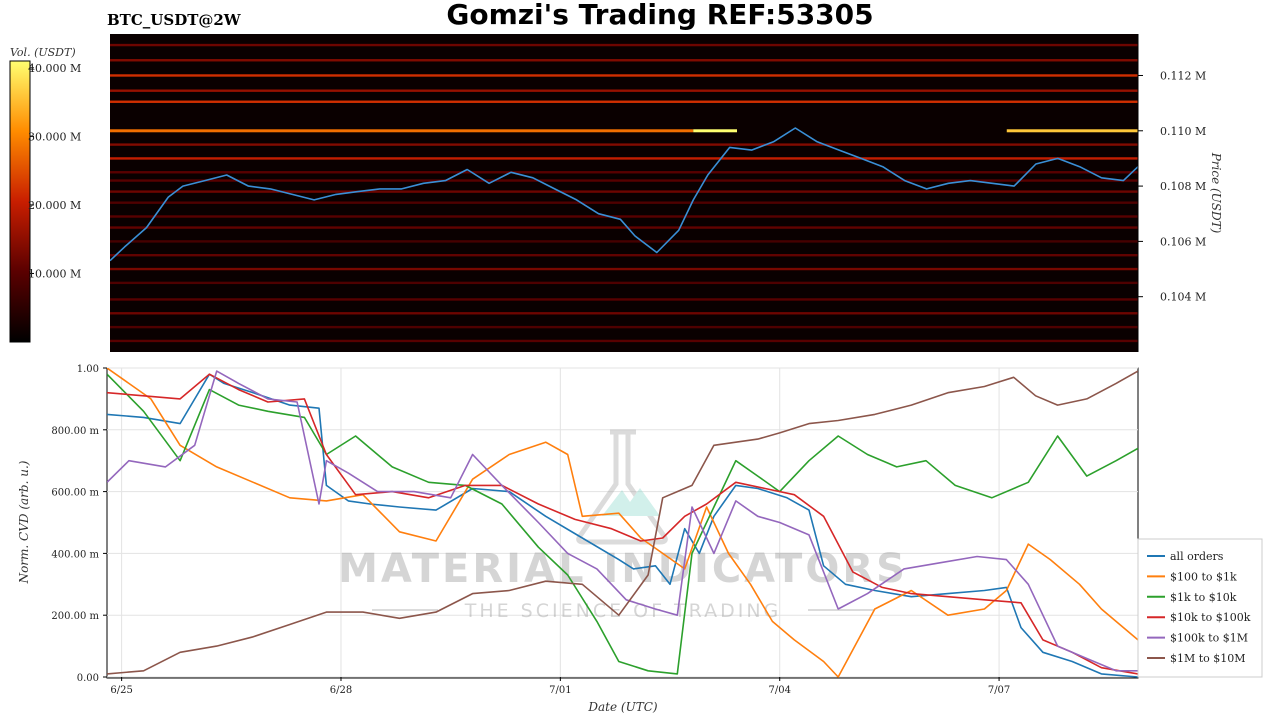 This screenshot has width=1280, height=720. I want to click on price-tick-label: 0.106 M, so click(1183, 241).